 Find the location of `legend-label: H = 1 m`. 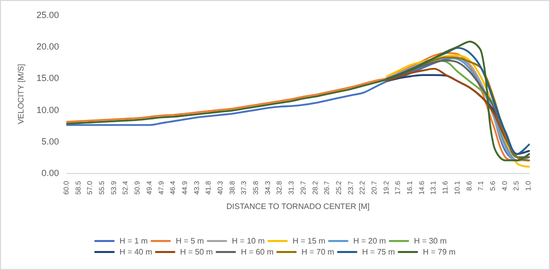

legend-label: H = 1 m is located at coordinates (133, 241).